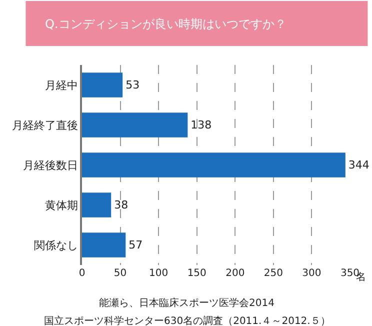  I want to click on chart-title: Q.コンディションが良い時期はいつですか？, so click(165, 24).